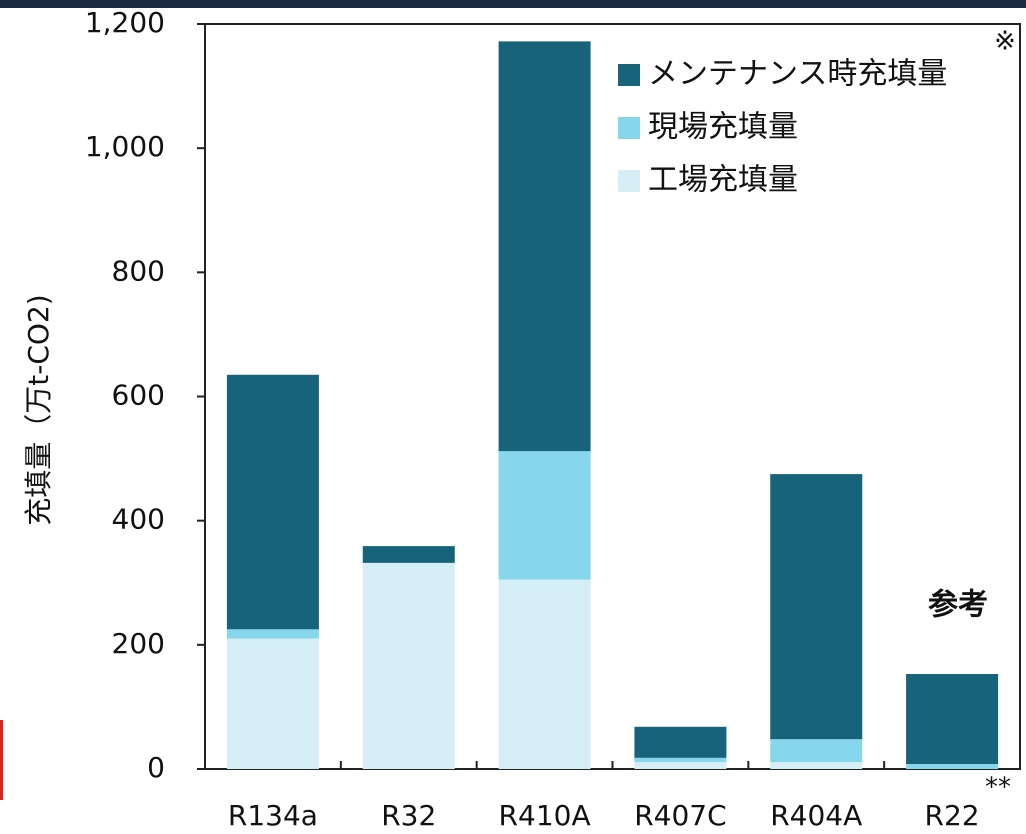  I want to click on y-tick-label: 600, so click(138, 395).